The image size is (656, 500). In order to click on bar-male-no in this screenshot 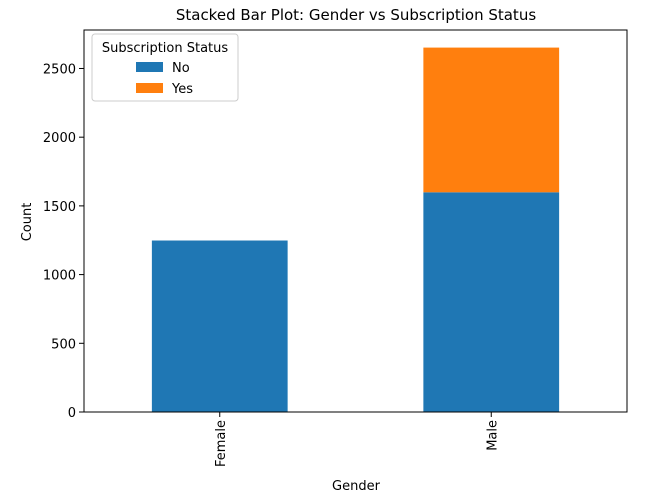, I will do `click(491, 302)`.